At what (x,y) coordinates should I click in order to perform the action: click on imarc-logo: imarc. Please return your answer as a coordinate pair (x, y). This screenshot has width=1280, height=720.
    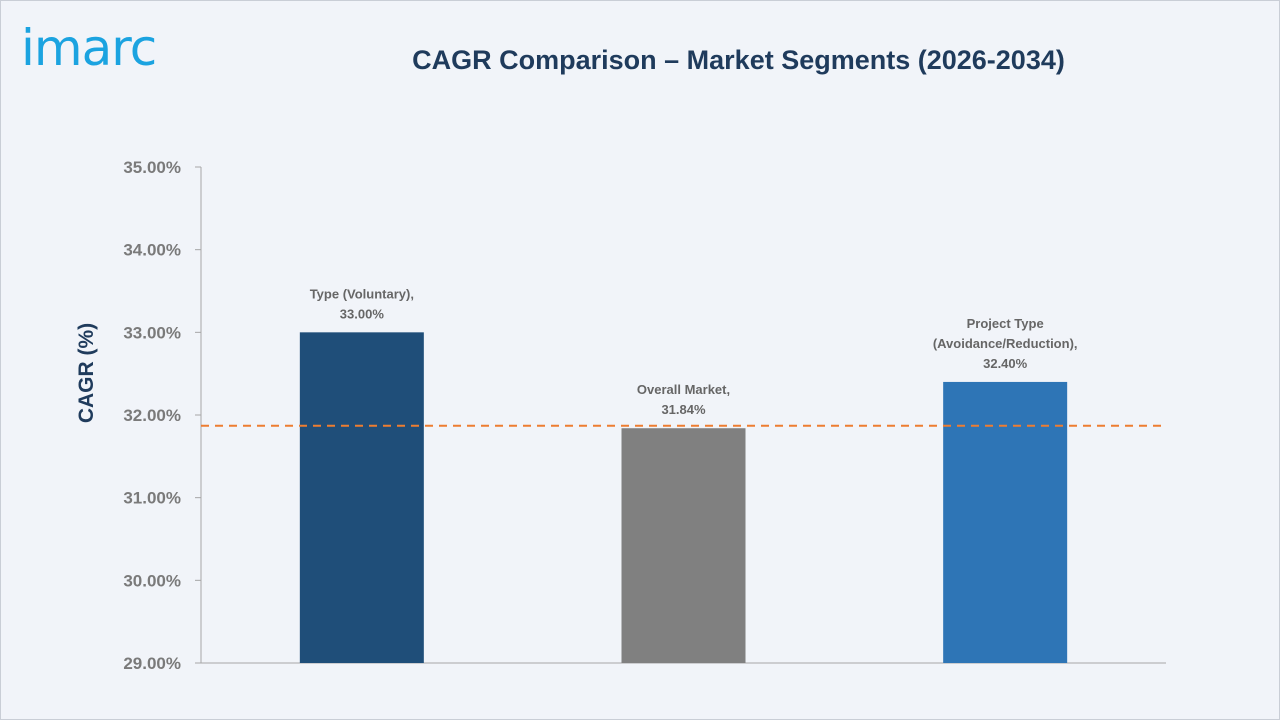
    Looking at the image, I should click on (89, 48).